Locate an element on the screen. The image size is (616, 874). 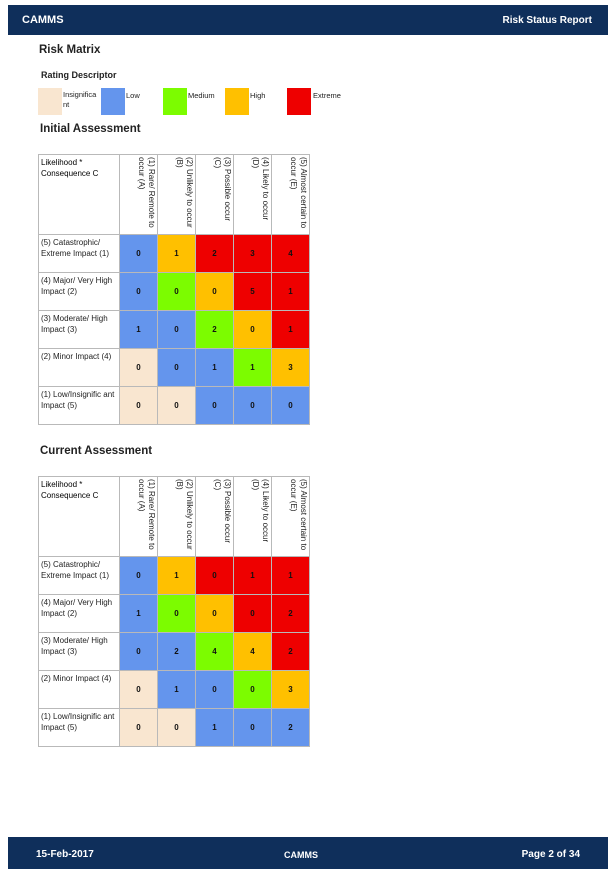
report-footer: 15-Feb-2017 CAMMS Page 2 of 34 is located at coordinates (308, 853).